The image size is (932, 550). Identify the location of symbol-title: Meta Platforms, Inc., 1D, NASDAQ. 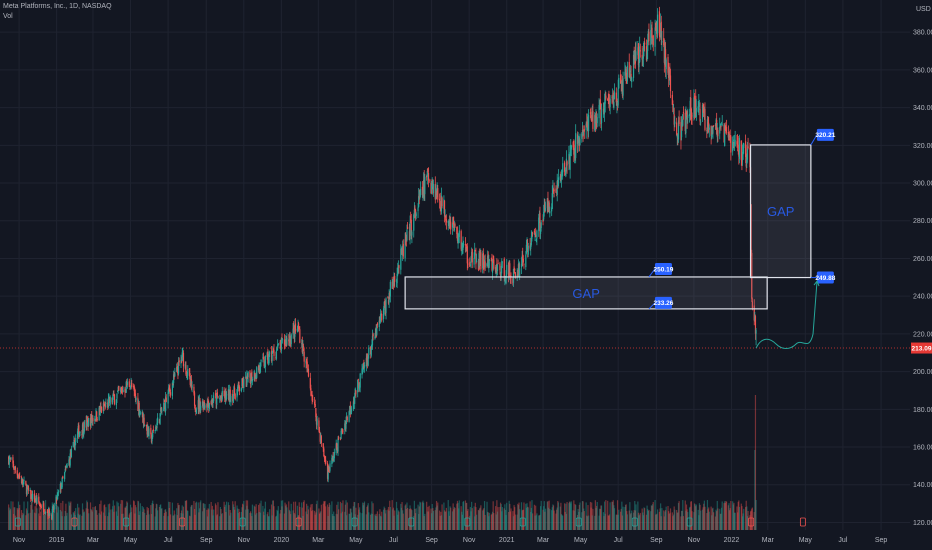
(57, 6).